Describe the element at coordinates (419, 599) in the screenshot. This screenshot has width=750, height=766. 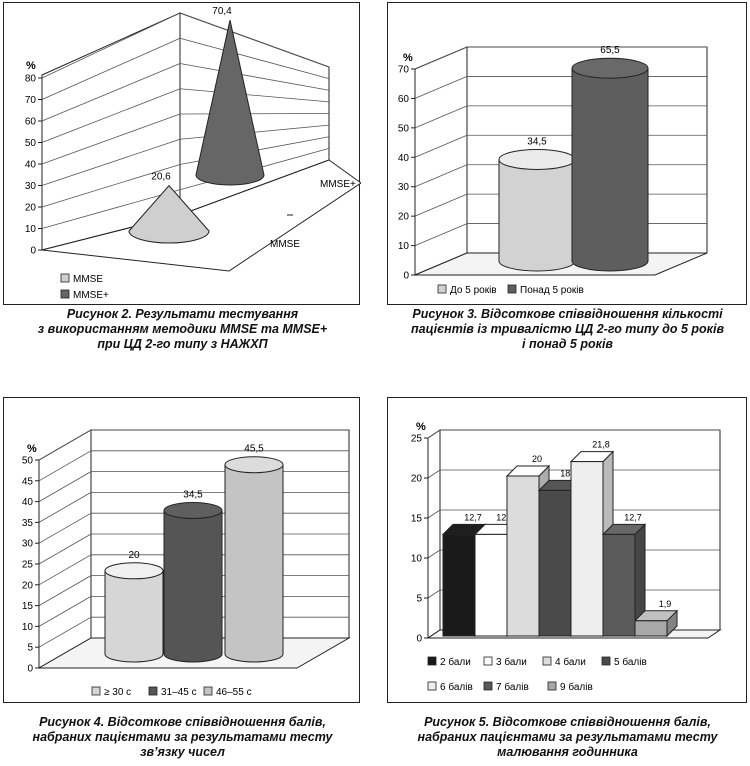
I see `y-tick-label: 5` at that location.